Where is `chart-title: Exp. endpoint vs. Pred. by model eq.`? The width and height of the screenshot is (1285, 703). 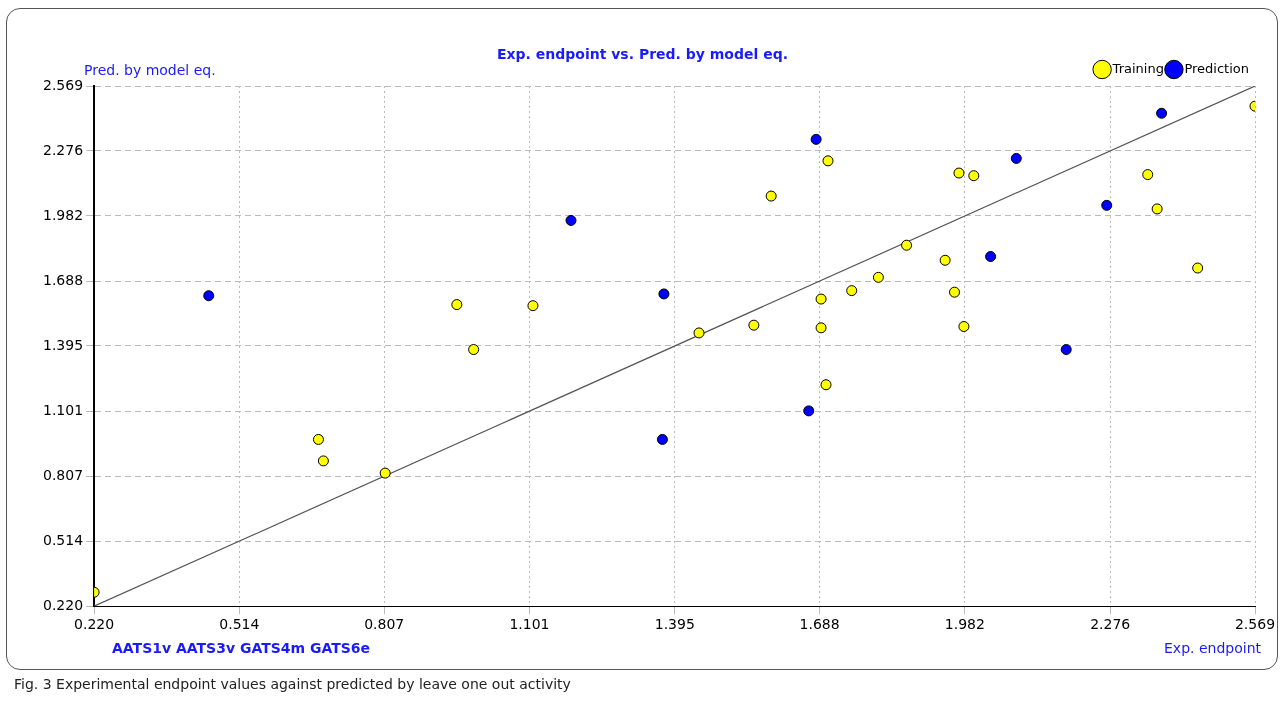
chart-title: Exp. endpoint vs. Pred. by model eq. is located at coordinates (642, 54).